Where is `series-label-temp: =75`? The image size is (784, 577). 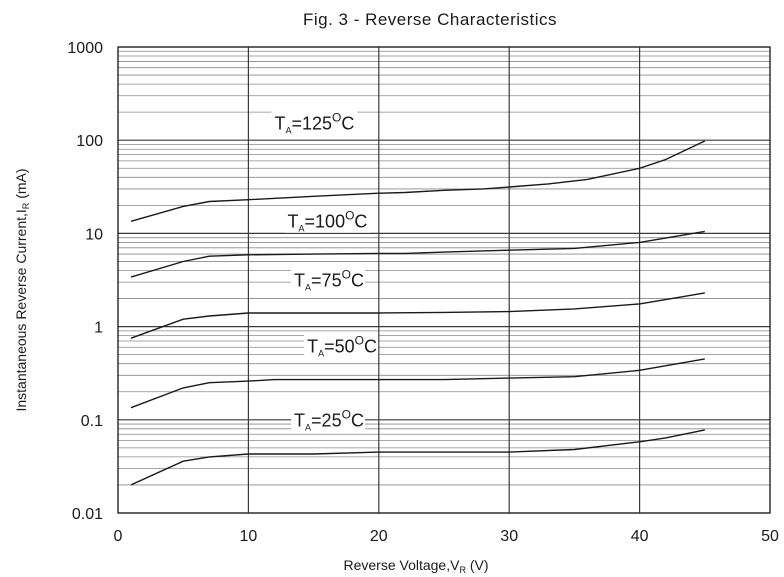
series-label-temp: =75 is located at coordinates (326, 280).